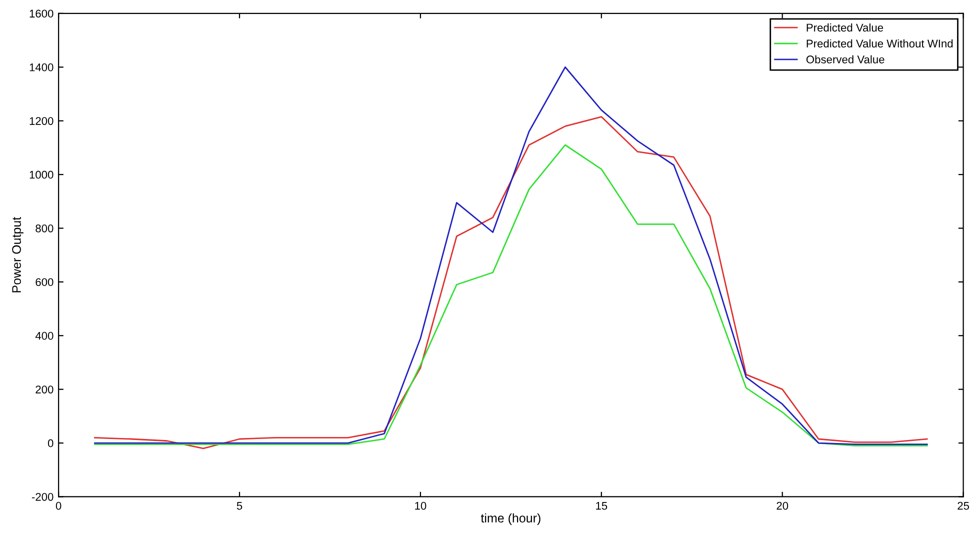  Describe the element at coordinates (510, 519) in the screenshot. I see `x-axis-title: time (hour)` at that location.